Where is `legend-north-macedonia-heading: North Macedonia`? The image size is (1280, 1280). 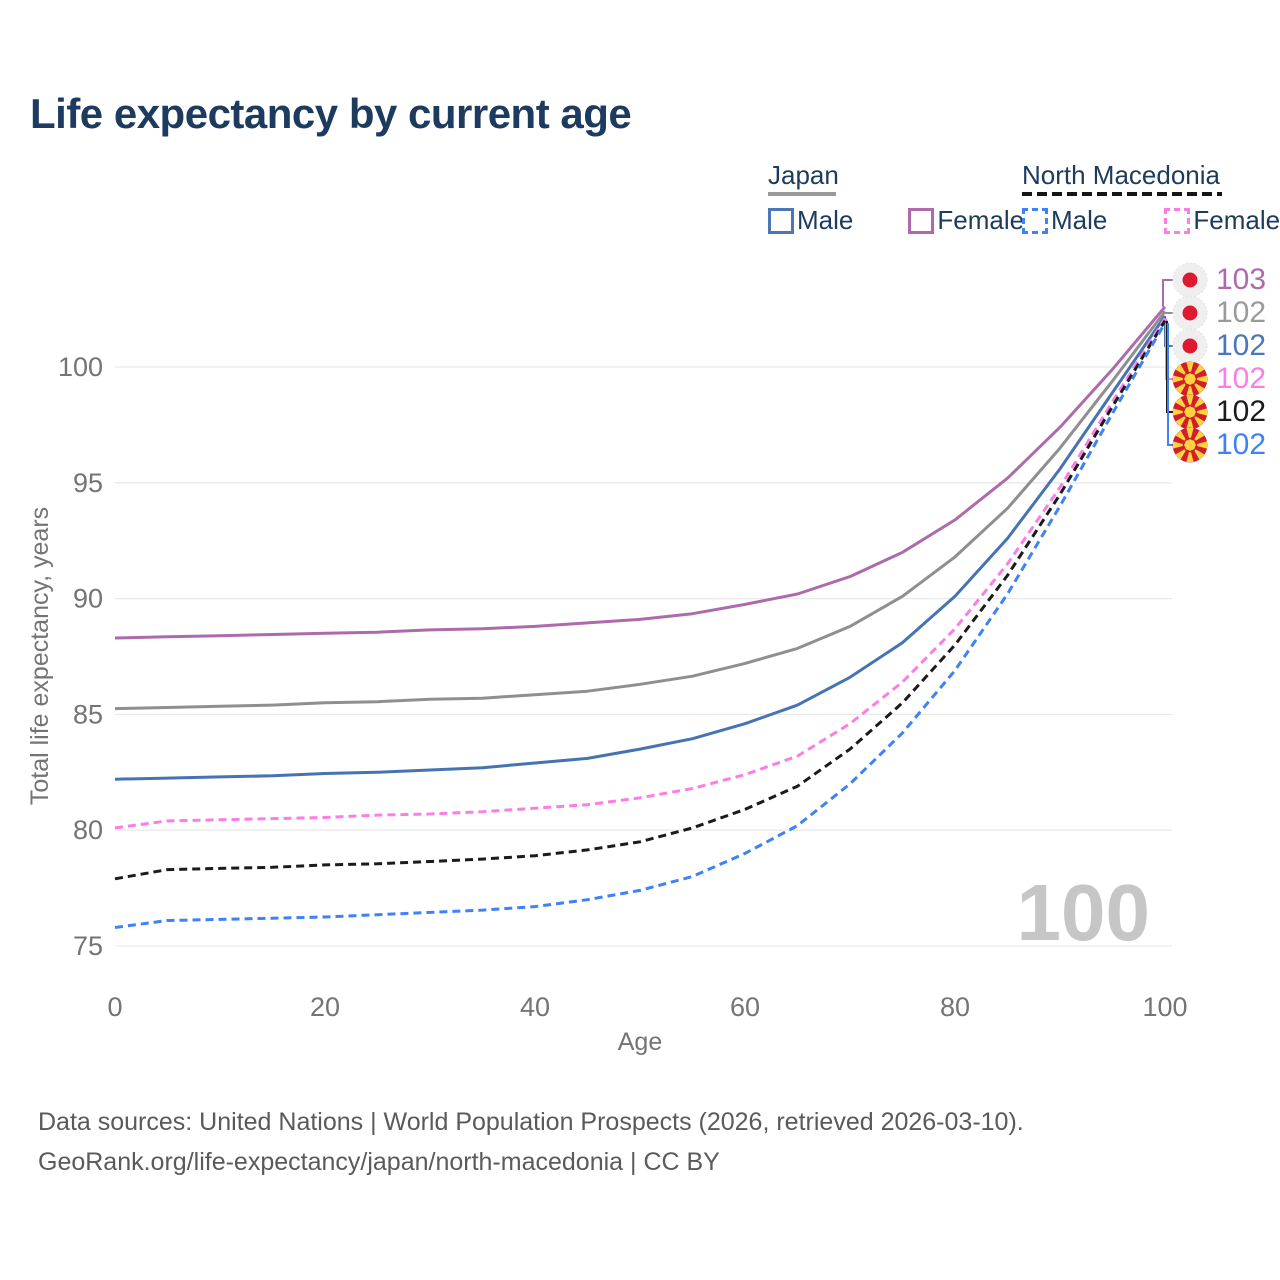
legend-north-macedonia-heading: North Macedonia is located at coordinates (1121, 175).